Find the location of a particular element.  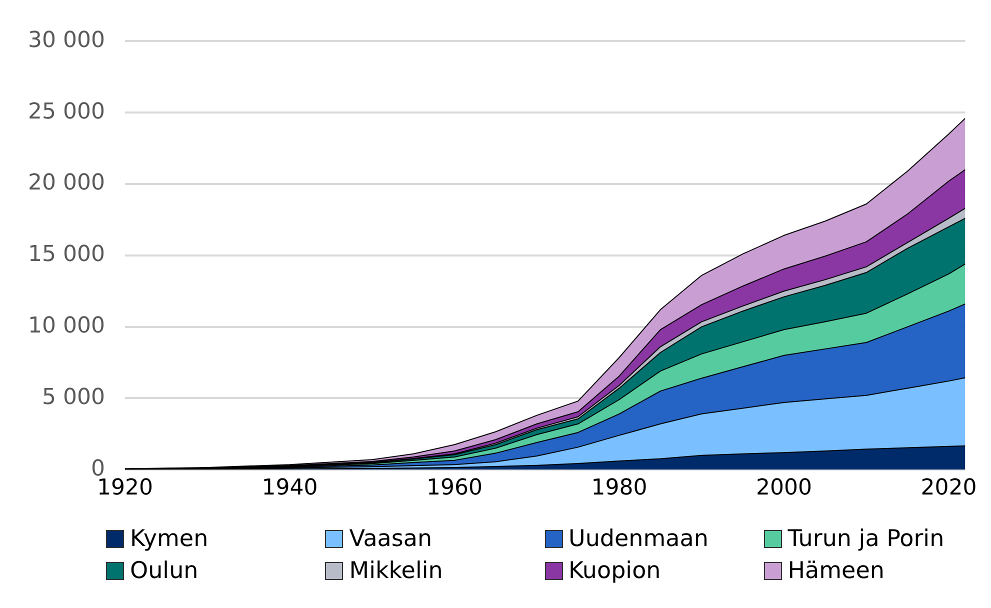

legend-label: Kymen is located at coordinates (169, 539).